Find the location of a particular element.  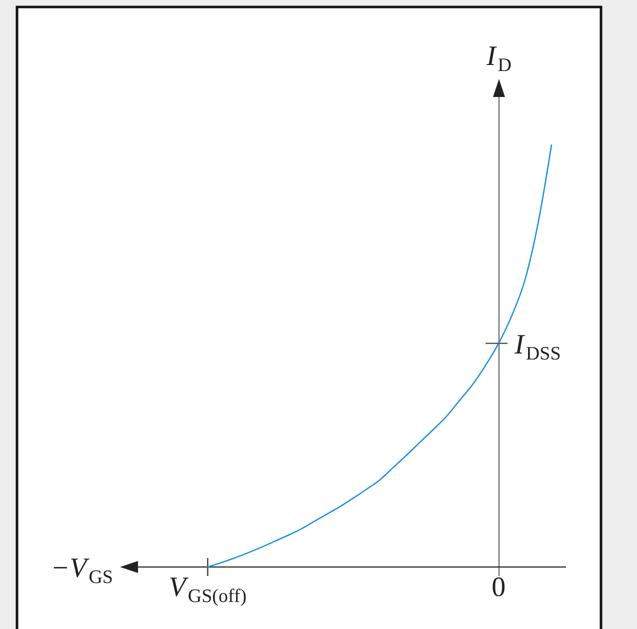

y-axis-title: I$_{D}$ is located at coordinates (498, 58).